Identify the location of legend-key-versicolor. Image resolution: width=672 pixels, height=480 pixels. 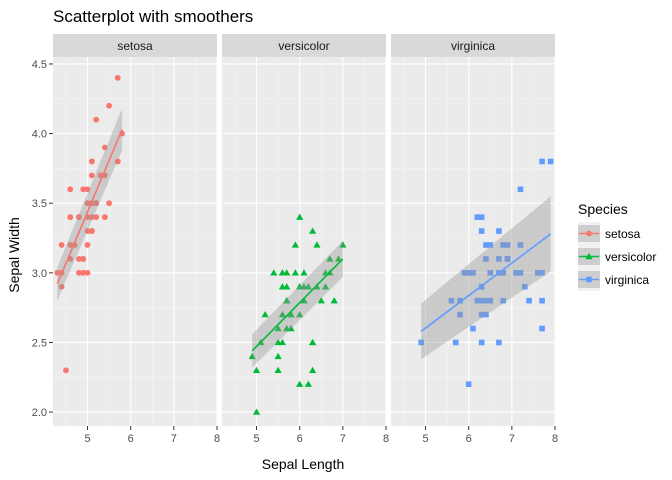
(589, 256).